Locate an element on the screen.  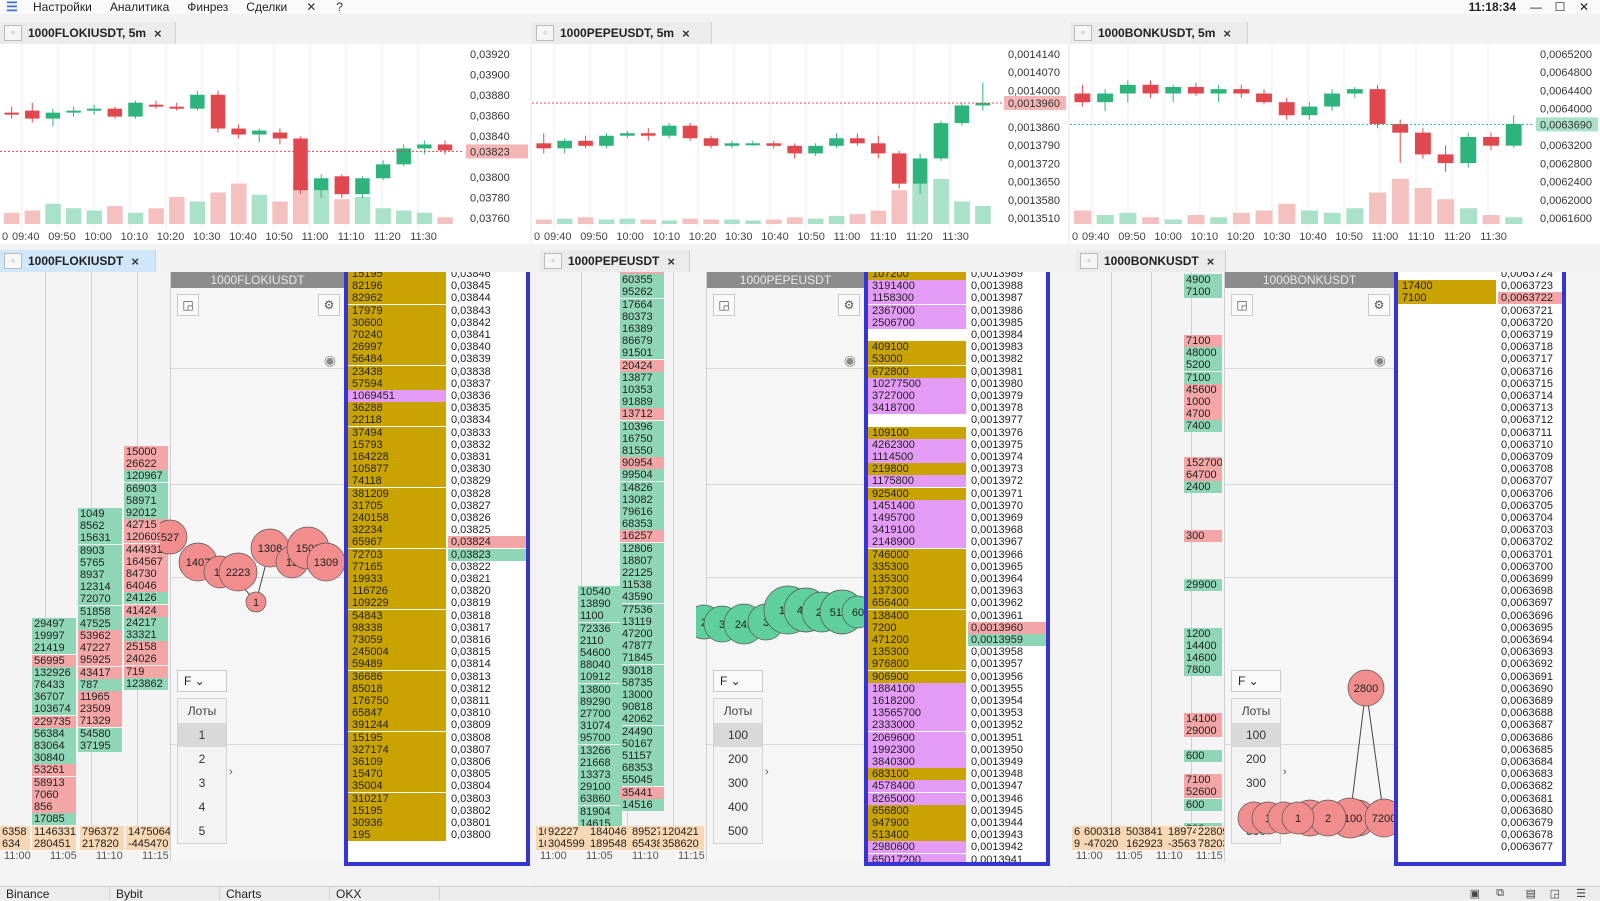
ladder-row: 0,0063720 is located at coordinates (1480, 322).